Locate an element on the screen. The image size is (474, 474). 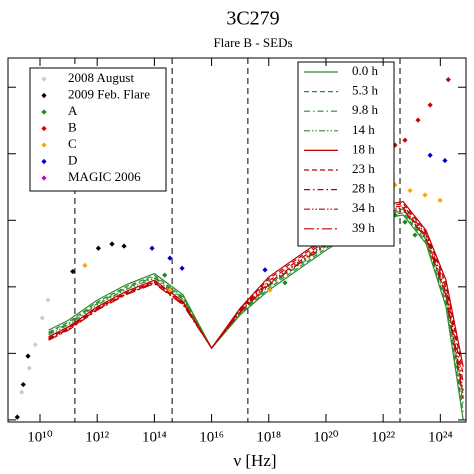
x-axis-label: ν [Hz] is located at coordinates (254, 460).